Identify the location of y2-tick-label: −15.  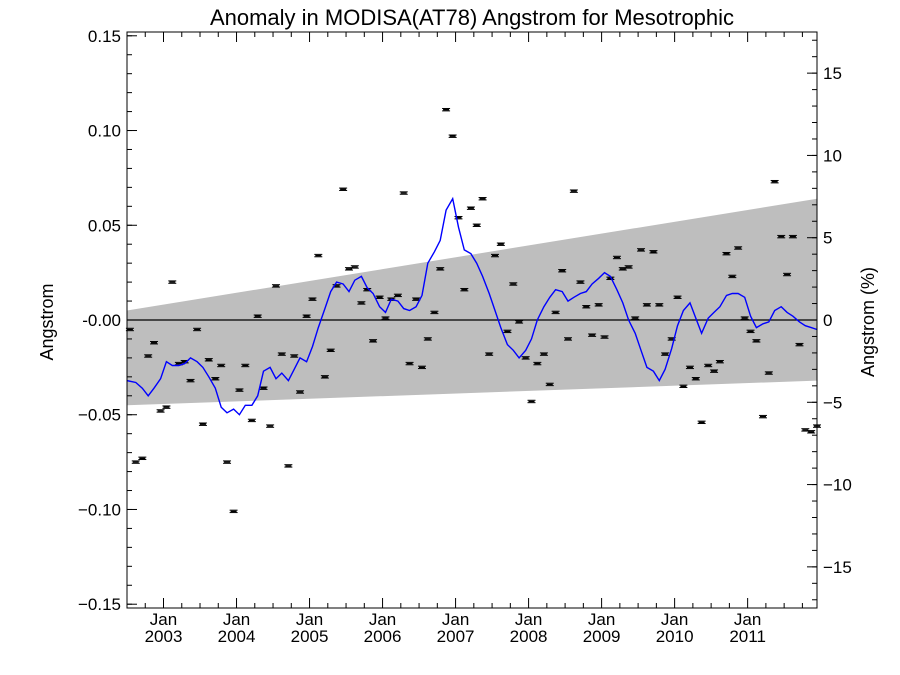
(837, 567).